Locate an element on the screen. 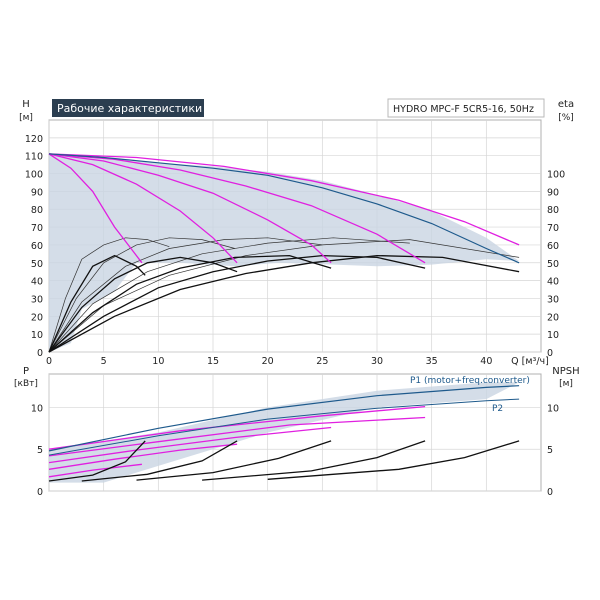 This screenshot has width=600, height=600. chart-title-background is located at coordinates (128, 108).